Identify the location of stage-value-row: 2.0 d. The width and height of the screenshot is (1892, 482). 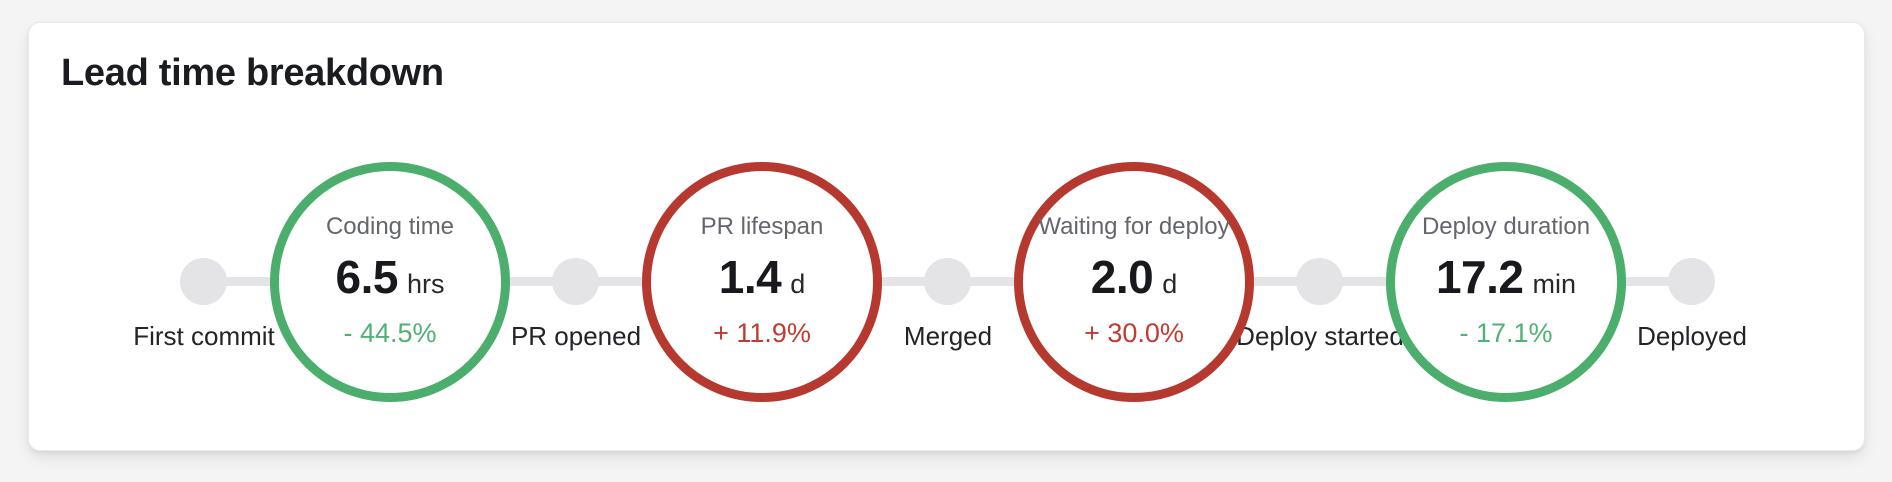
(1134, 277).